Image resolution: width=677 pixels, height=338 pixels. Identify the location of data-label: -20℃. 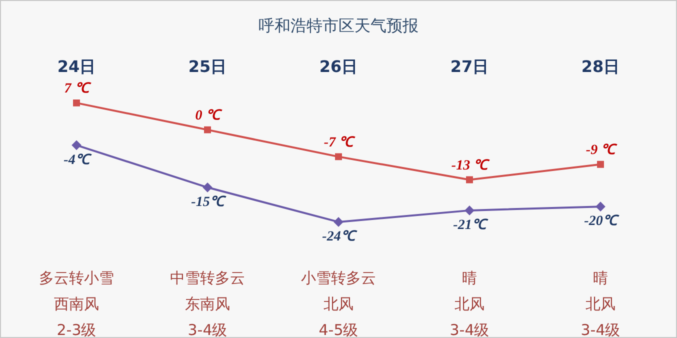
(602, 222).